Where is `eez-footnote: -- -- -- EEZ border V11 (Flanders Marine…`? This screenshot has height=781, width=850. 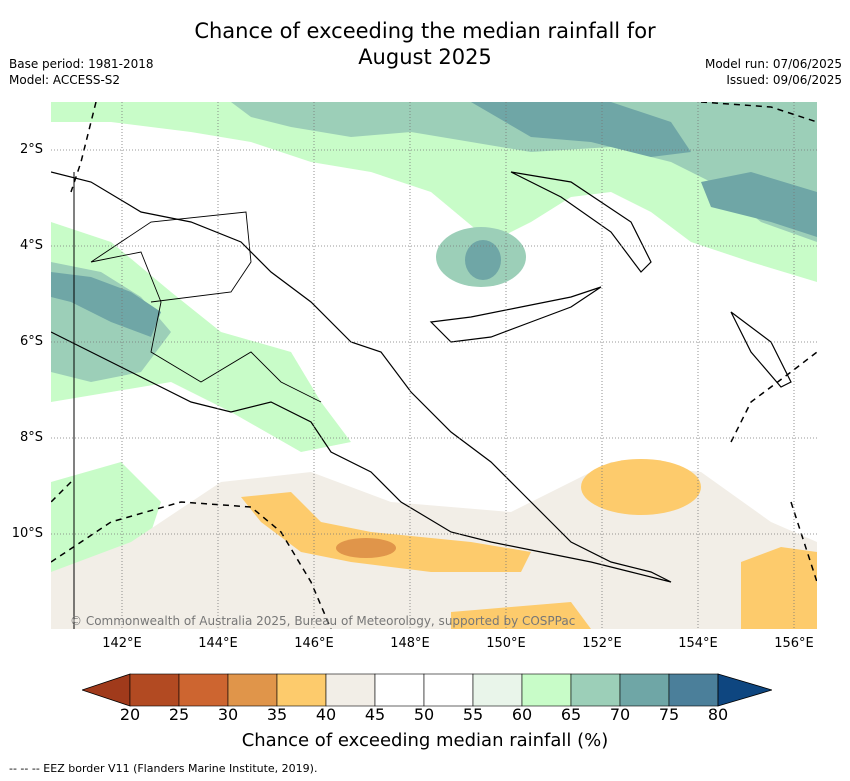
eez-footnote: -- -- -- EEZ border V11 (Flanders Marine… is located at coordinates (163, 768).